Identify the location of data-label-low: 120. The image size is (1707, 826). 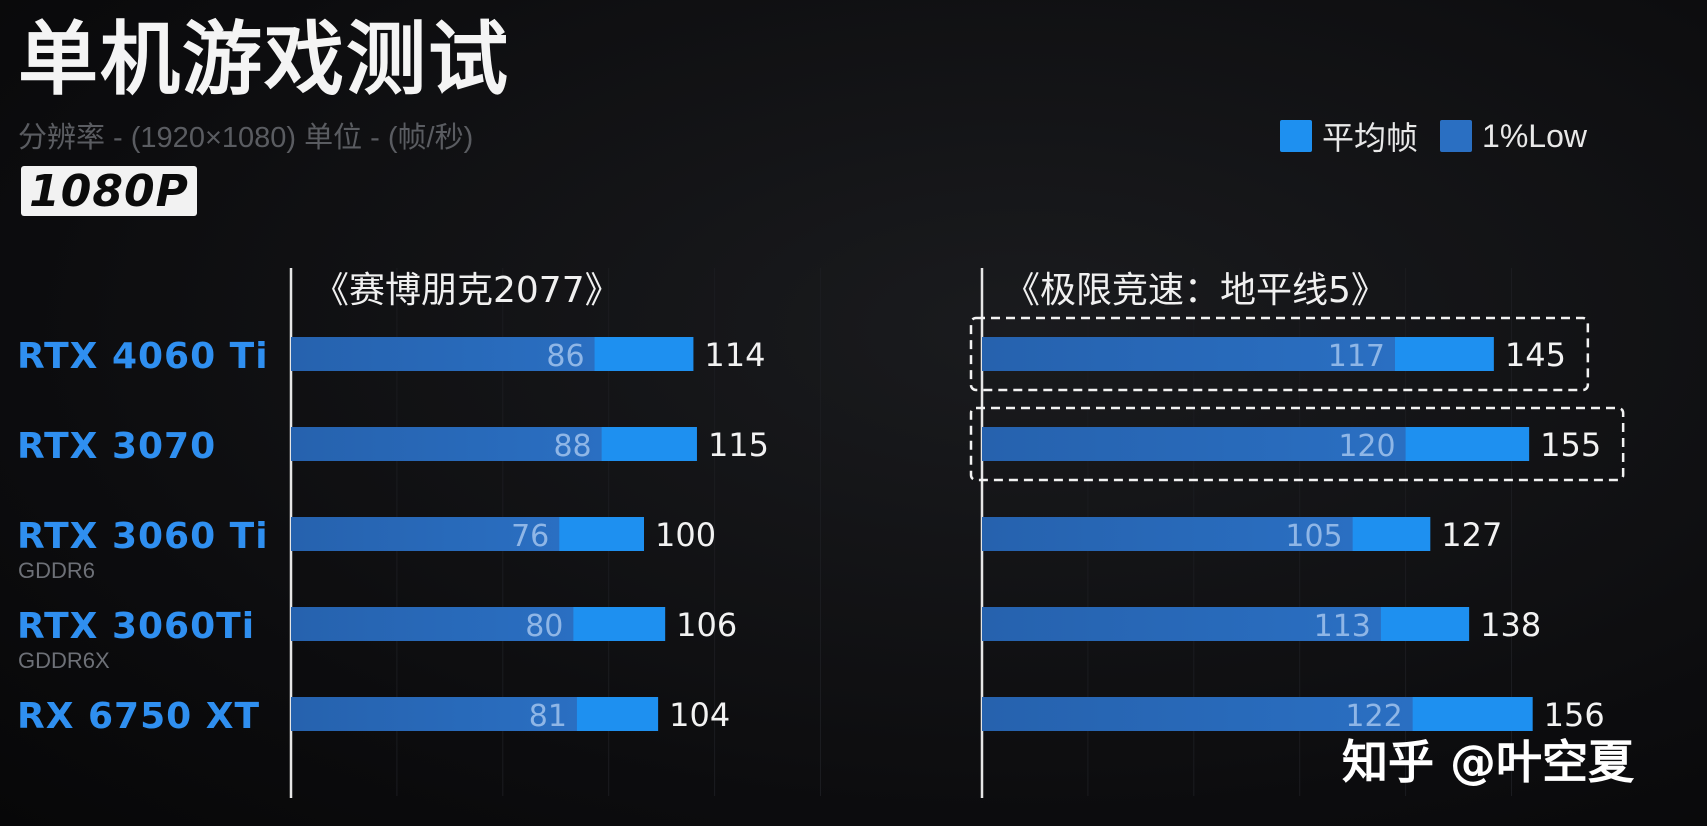
(1366, 446).